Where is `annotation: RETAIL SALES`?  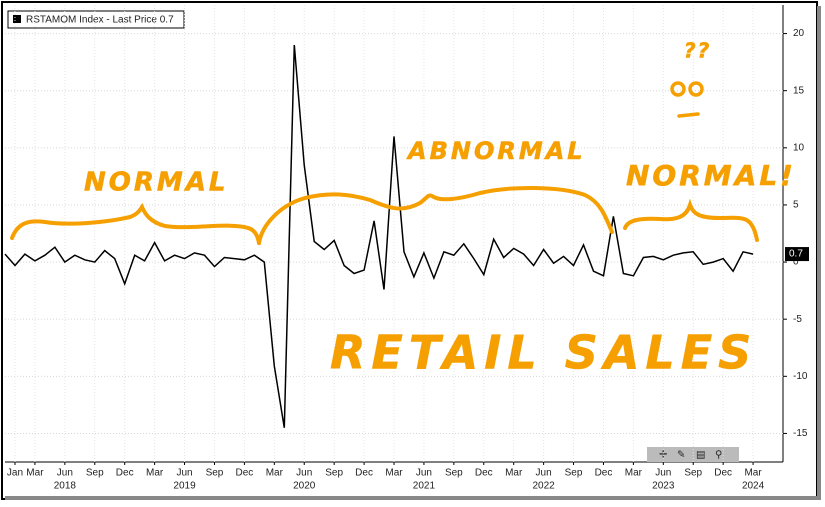 annotation: RETAIL SALES is located at coordinates (543, 353).